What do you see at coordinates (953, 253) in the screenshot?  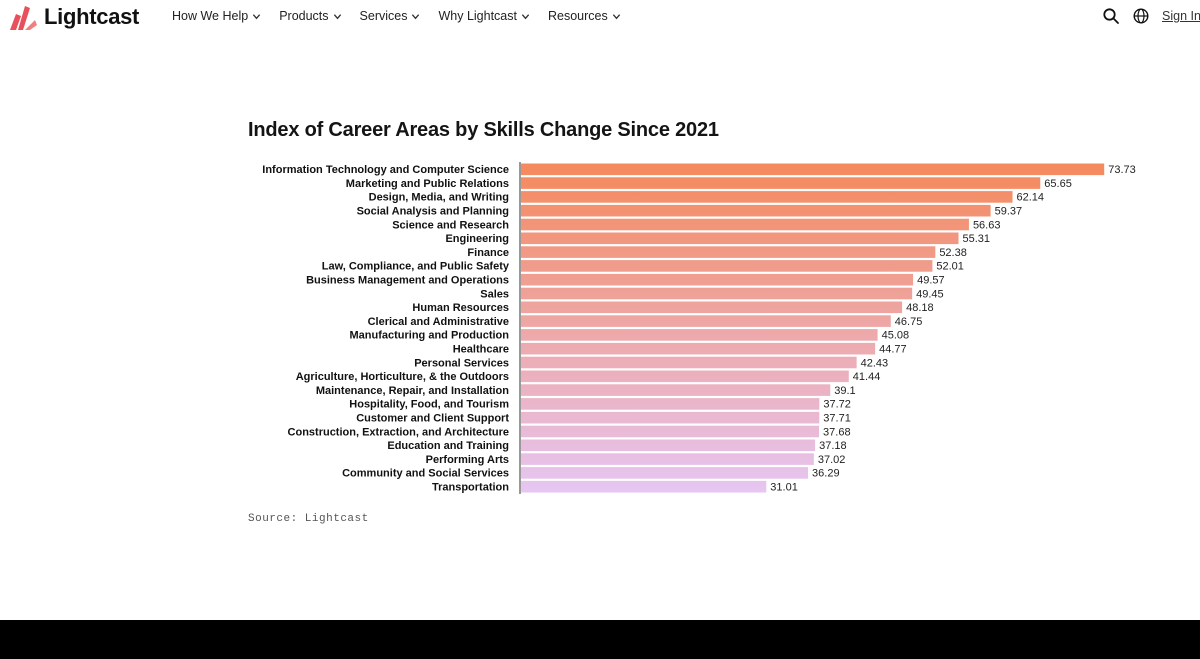 I see `value-label: 52.38` at bounding box center [953, 253].